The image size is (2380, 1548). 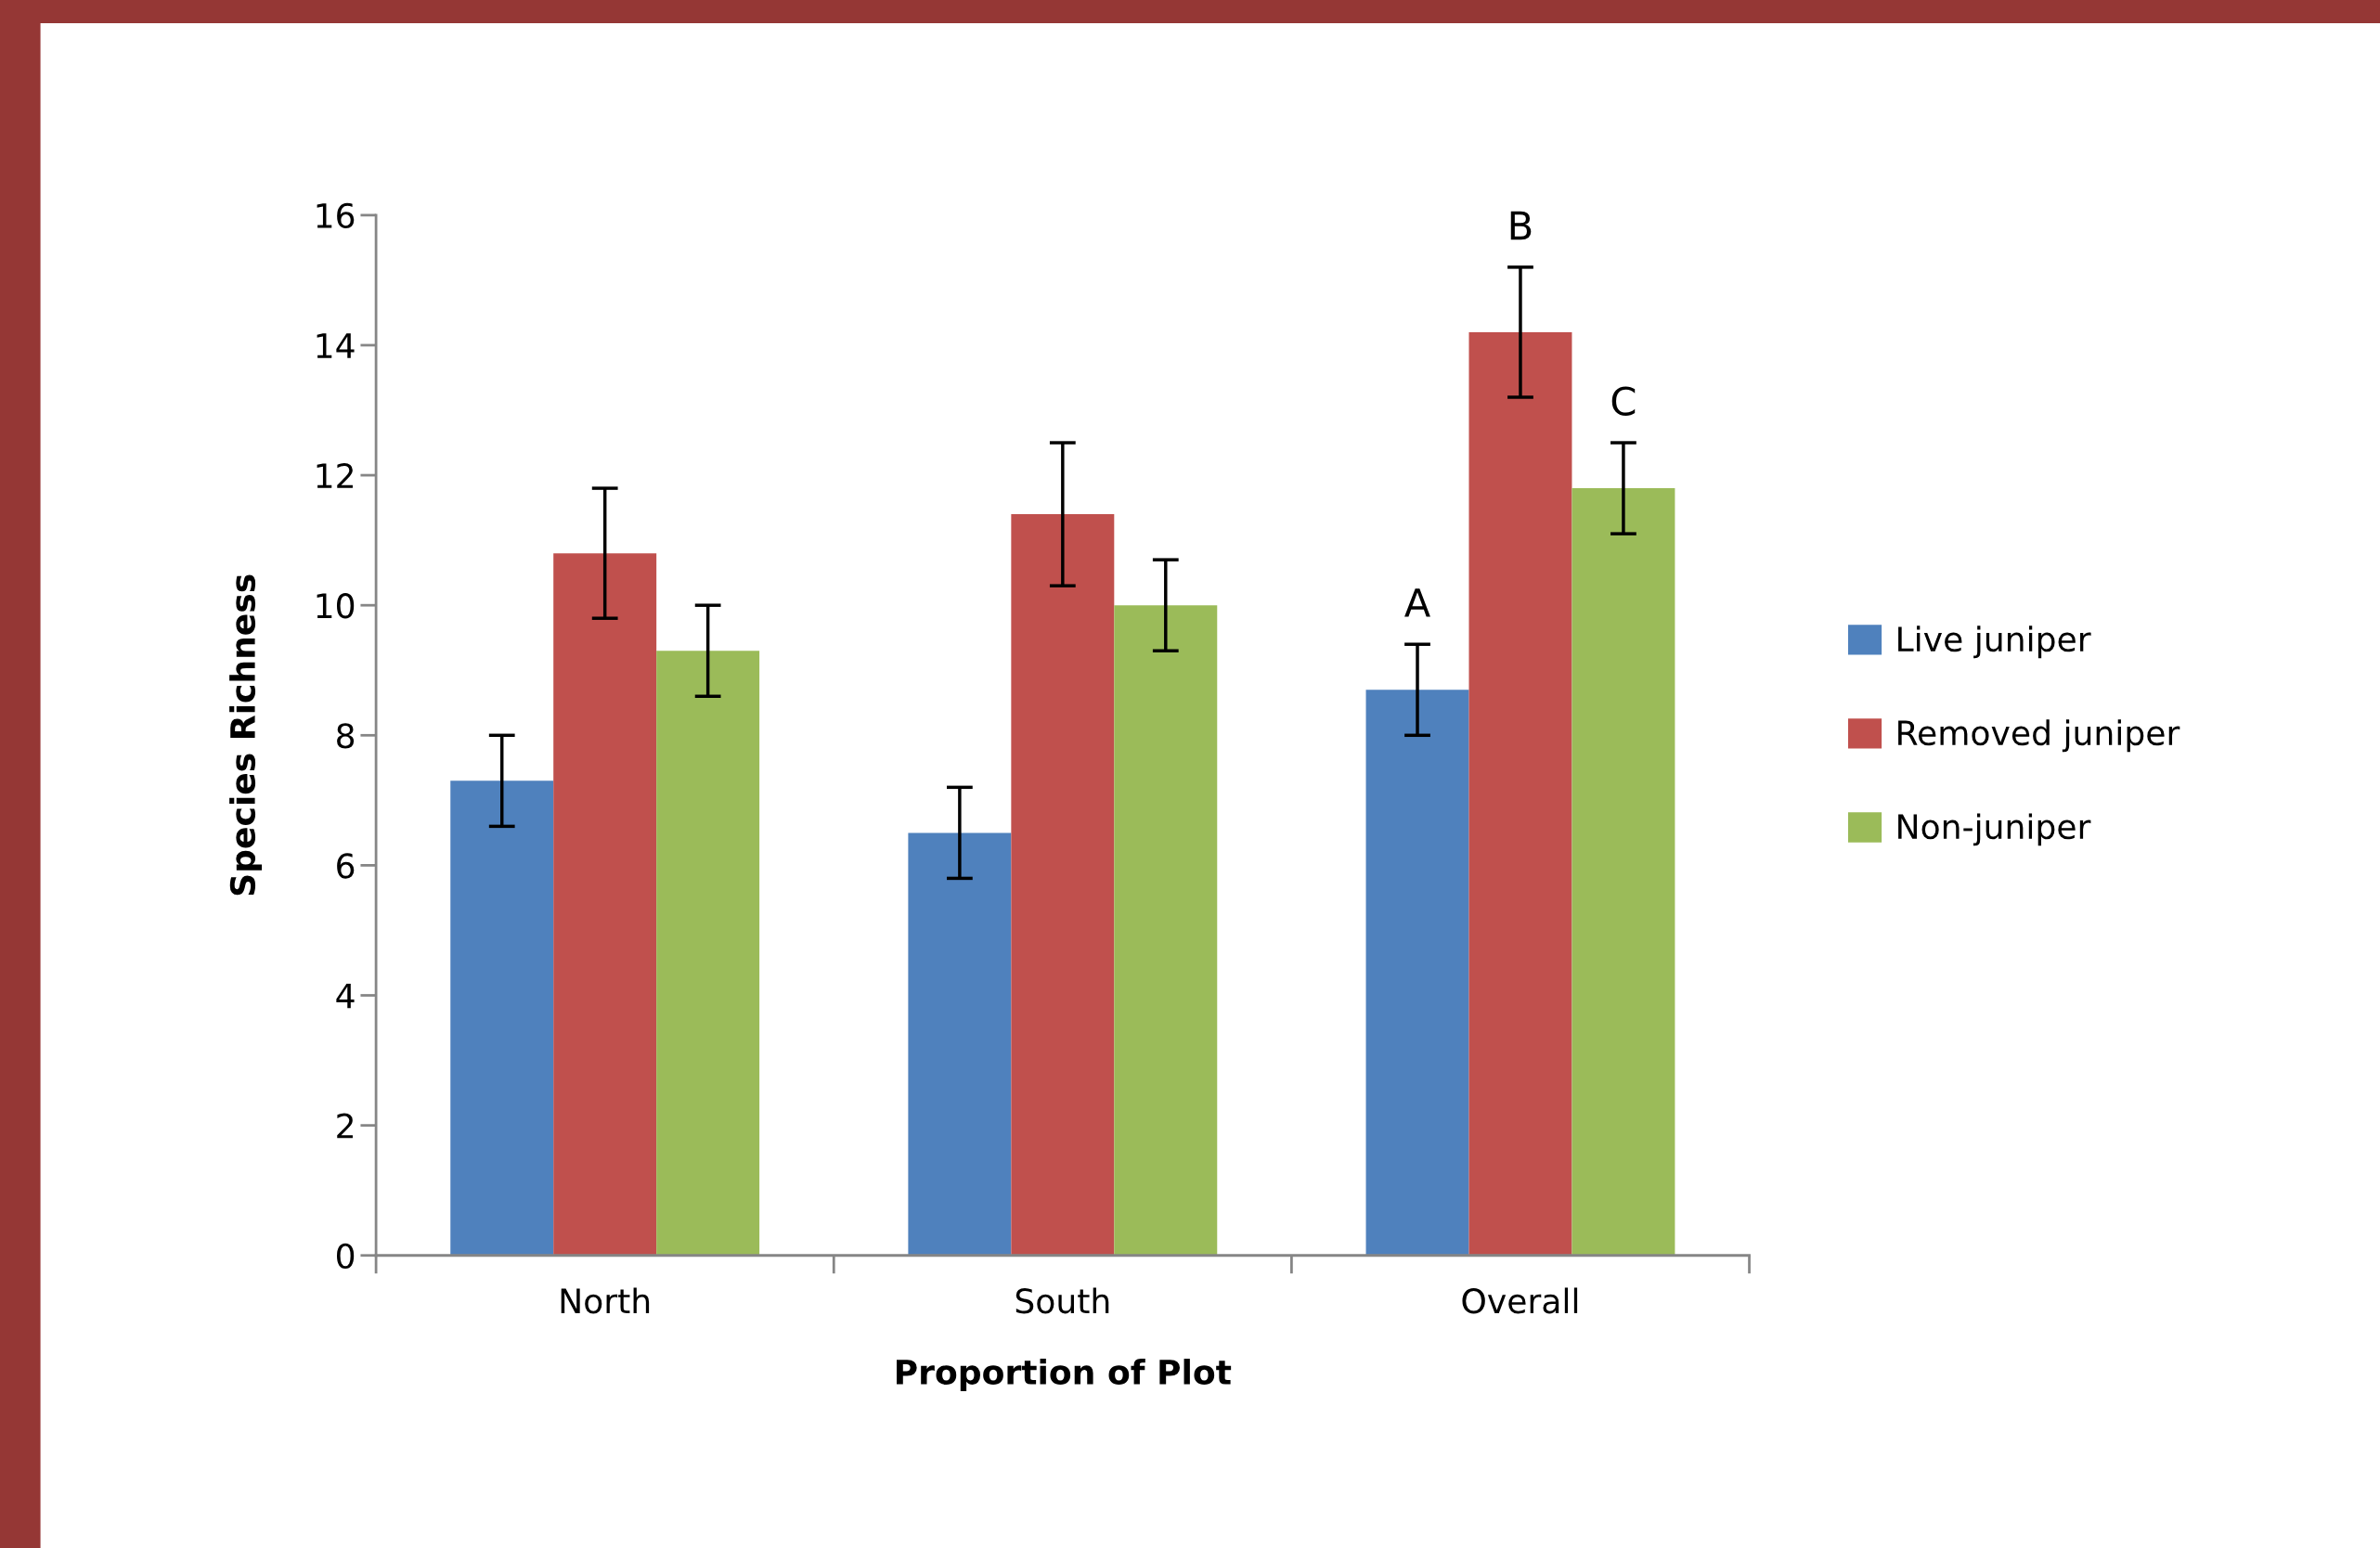 What do you see at coordinates (1062, 1300) in the screenshot?
I see `x-tick-label: South` at bounding box center [1062, 1300].